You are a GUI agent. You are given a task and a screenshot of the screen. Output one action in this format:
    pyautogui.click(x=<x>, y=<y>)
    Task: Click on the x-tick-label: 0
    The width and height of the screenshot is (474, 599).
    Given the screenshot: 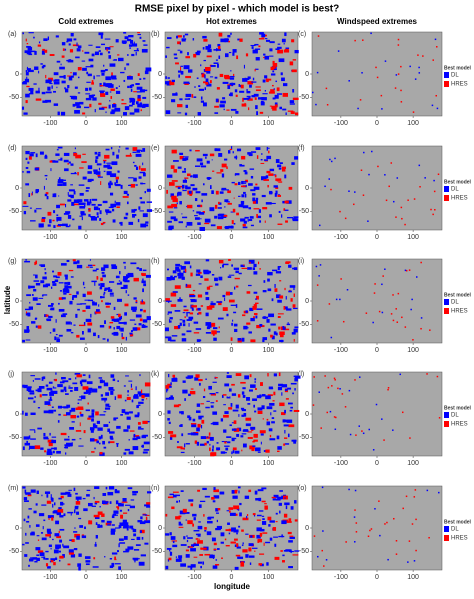 What is the action you would take?
    pyautogui.click(x=232, y=350)
    